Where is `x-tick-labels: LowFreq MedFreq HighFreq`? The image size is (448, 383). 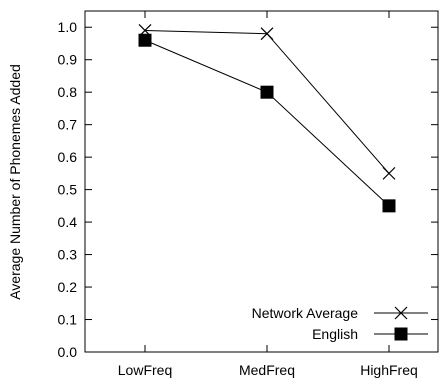 x-tick-labels: LowFreq MedFreq HighFreq is located at coordinates (268, 370).